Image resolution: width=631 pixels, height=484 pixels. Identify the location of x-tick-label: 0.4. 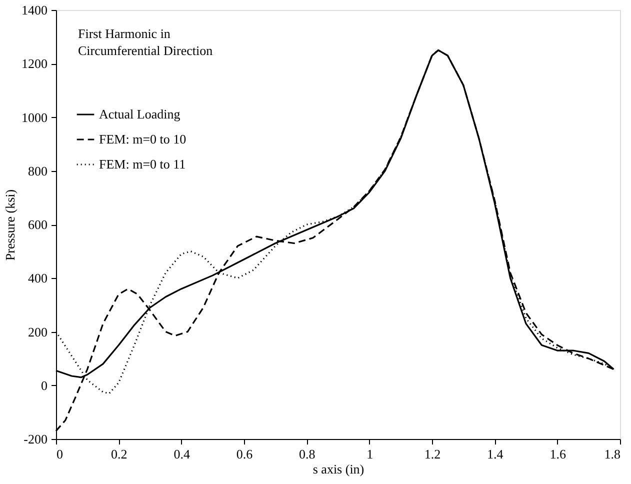
(182, 454).